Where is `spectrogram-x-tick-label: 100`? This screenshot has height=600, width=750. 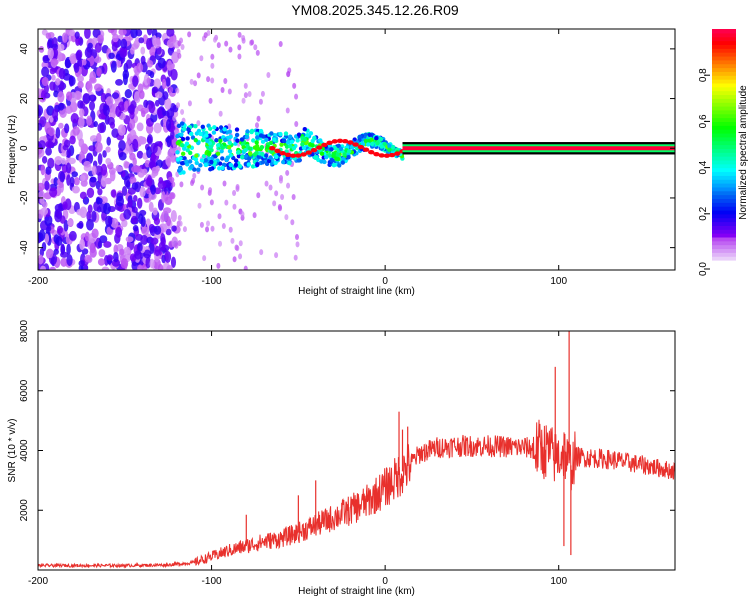
spectrogram-x-tick-label: 100 is located at coordinates (558, 281).